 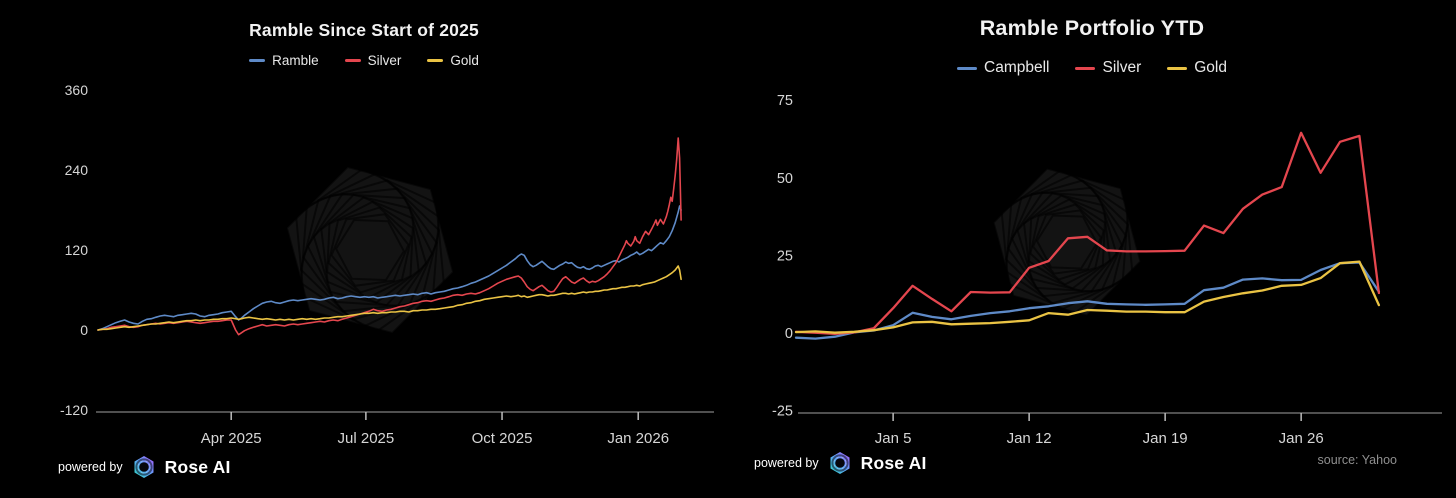 I want to click on y-tick-label: 240, so click(x=77, y=170).